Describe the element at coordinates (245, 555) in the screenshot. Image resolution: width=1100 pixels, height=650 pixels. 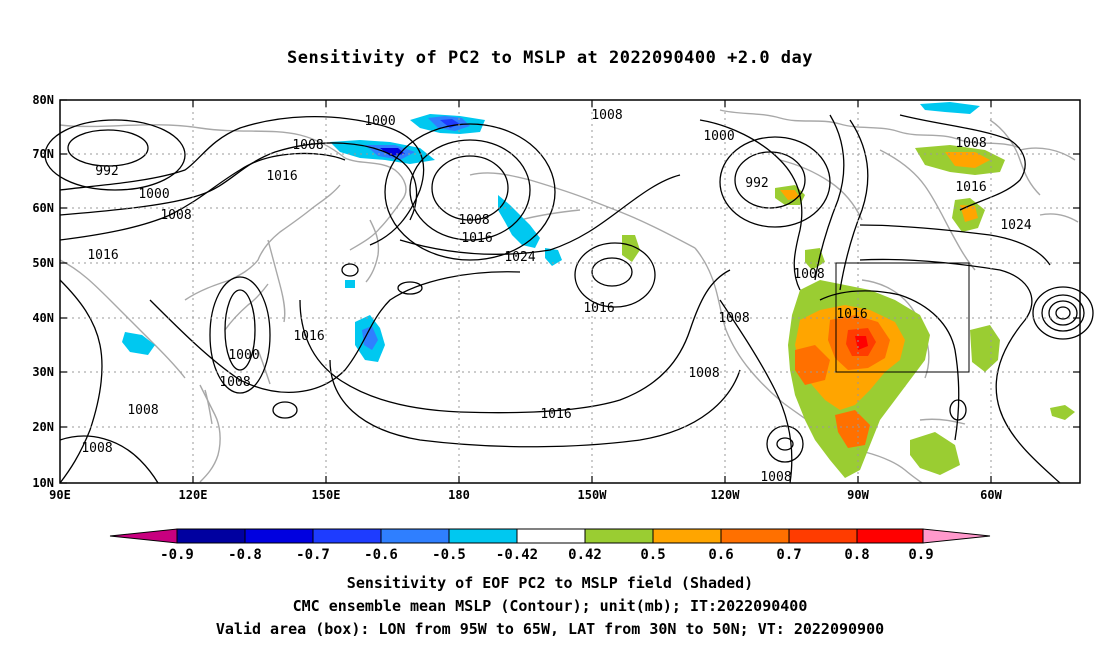
I see `colorbar-label: -0.8` at that location.